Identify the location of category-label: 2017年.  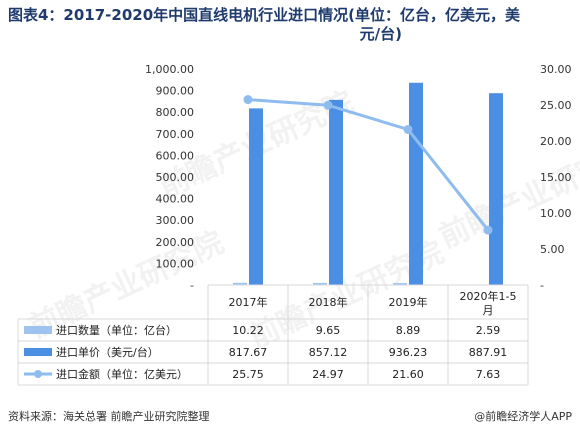
(248, 302).